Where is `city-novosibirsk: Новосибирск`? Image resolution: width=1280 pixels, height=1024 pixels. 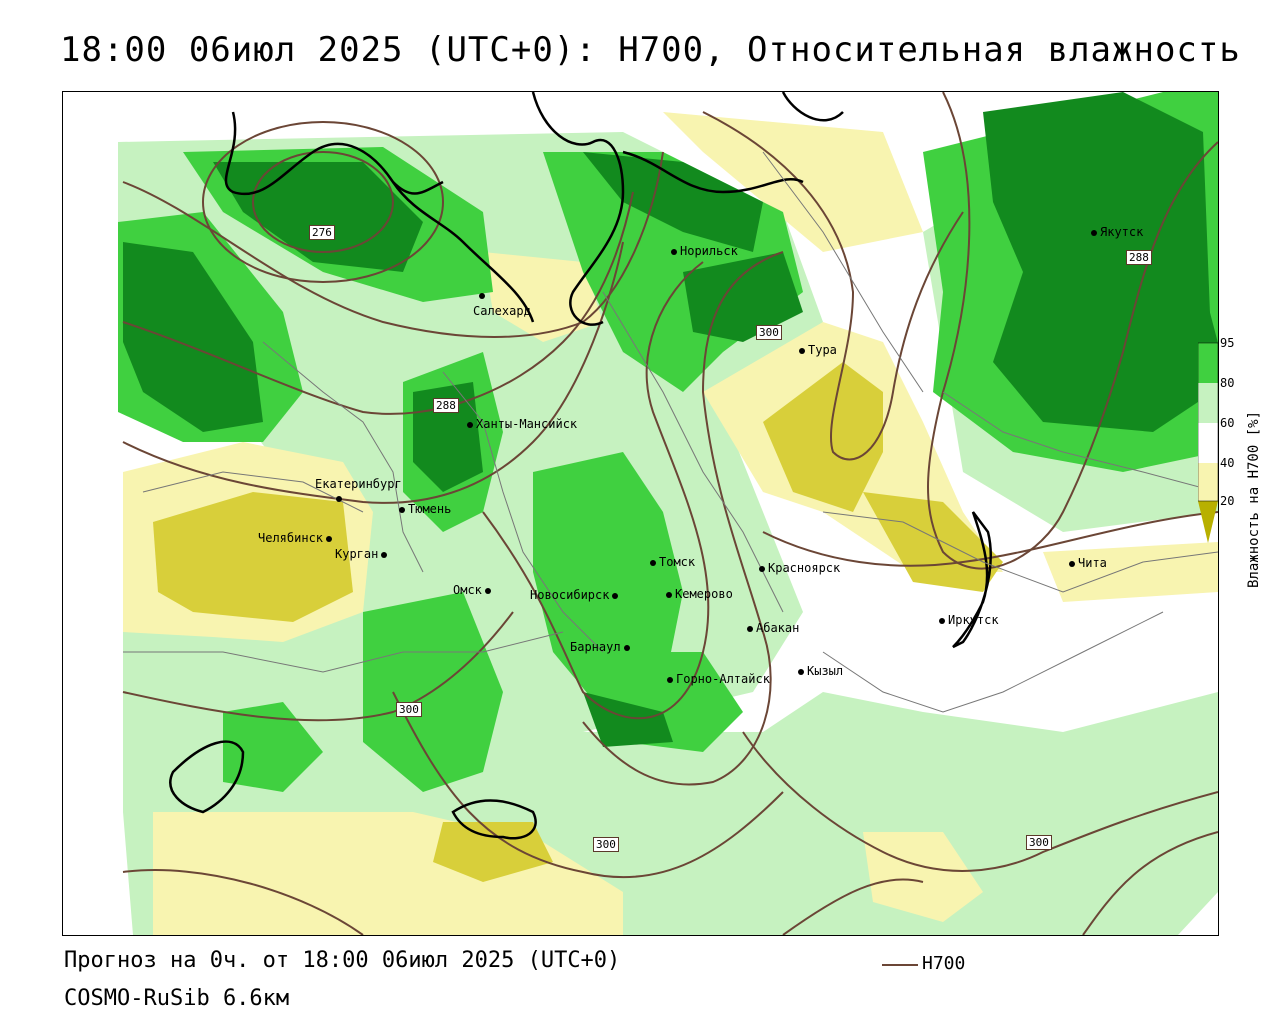
city-novosibirsk: Новосибирск is located at coordinates (575, 595).